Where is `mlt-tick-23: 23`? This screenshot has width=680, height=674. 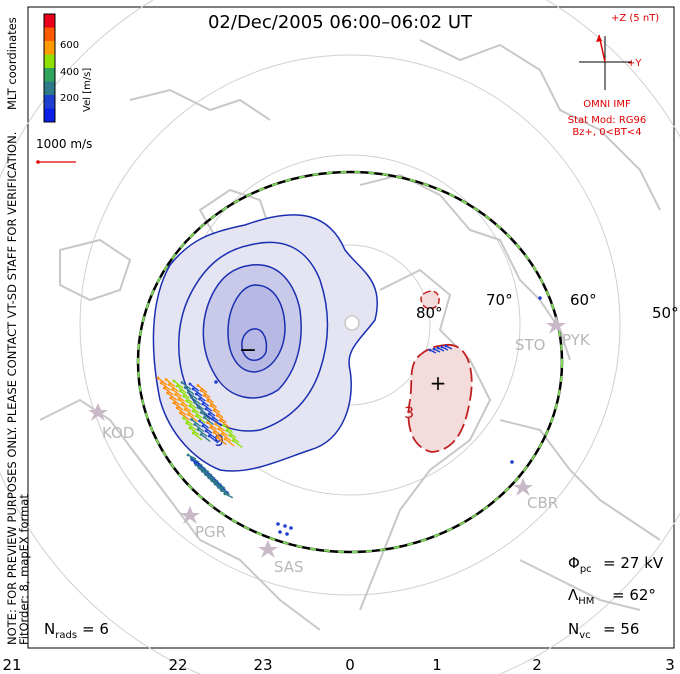
mlt-tick-23: 23 is located at coordinates (262, 665).